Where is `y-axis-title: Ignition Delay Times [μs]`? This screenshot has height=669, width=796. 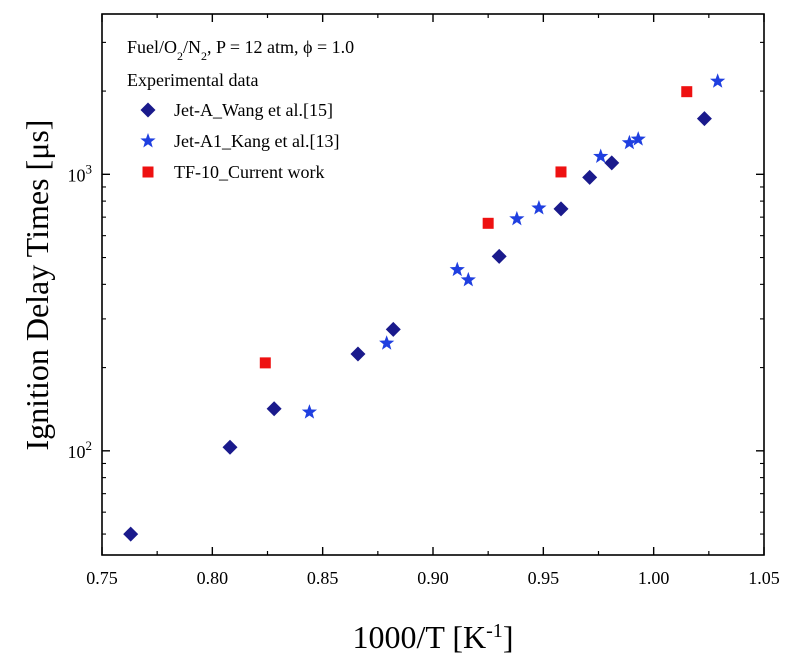 y-axis-title: Ignition Delay Times [μs] is located at coordinates (37, 285).